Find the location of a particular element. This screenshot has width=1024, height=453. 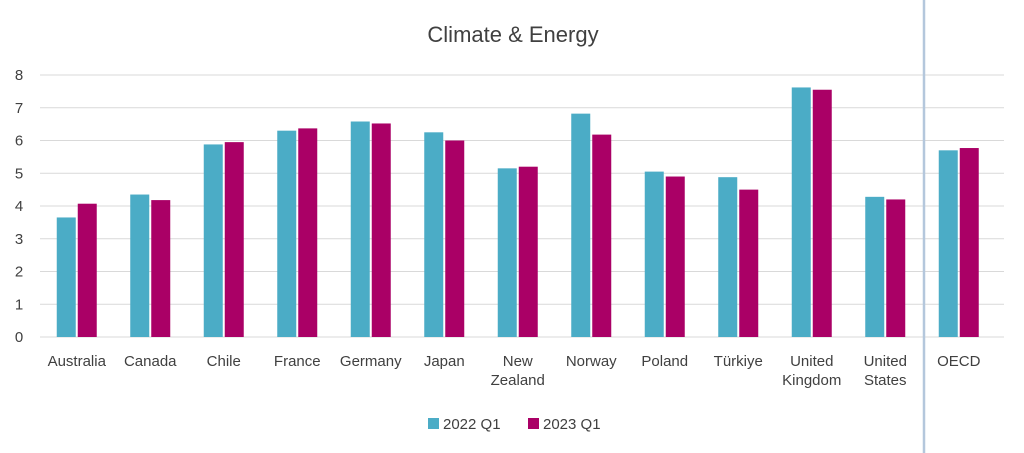

y-tick-label-4: 4 is located at coordinates (19, 206).